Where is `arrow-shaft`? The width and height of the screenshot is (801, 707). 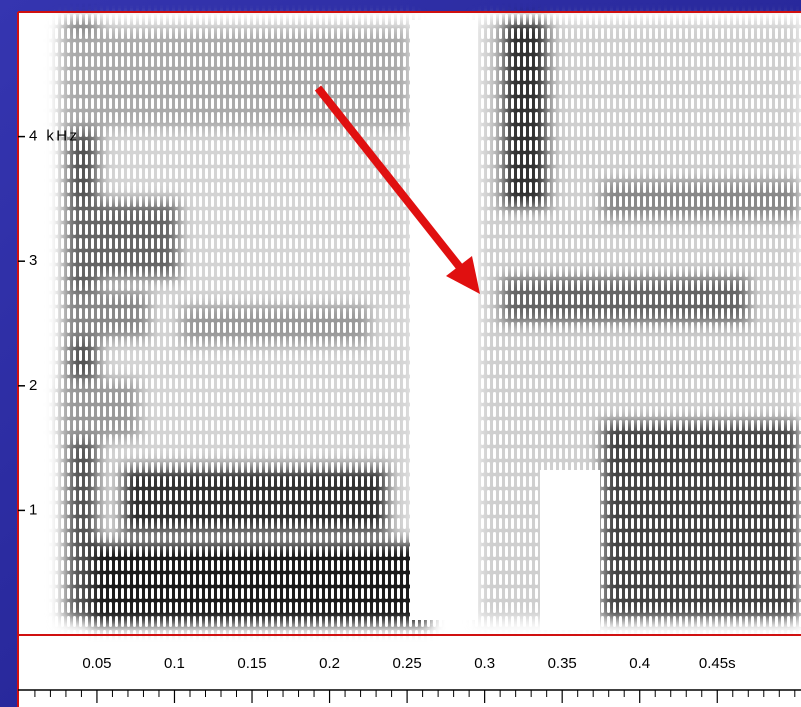 arrow-shaft is located at coordinates (390, 179).